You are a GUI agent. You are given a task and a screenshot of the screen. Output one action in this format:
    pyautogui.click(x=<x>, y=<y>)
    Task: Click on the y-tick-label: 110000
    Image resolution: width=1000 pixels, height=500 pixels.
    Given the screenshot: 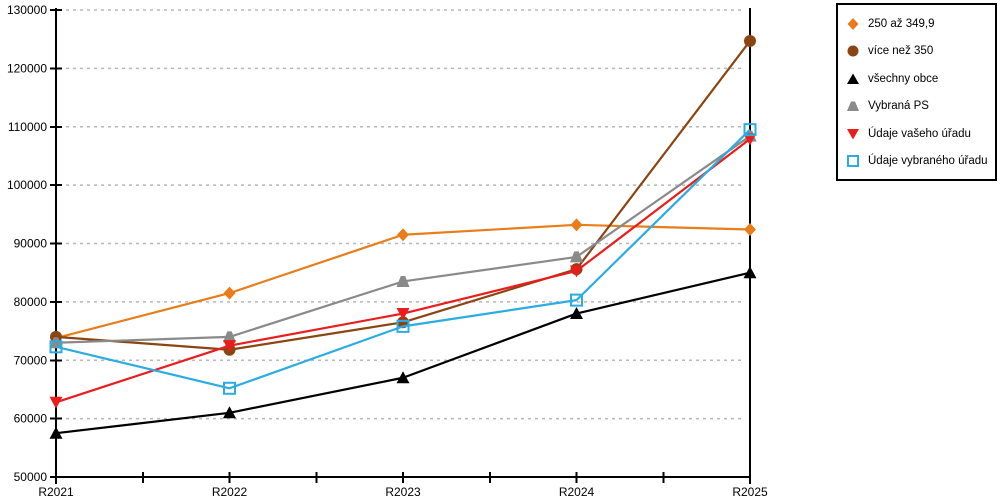 What is the action you would take?
    pyautogui.click(x=27, y=127)
    